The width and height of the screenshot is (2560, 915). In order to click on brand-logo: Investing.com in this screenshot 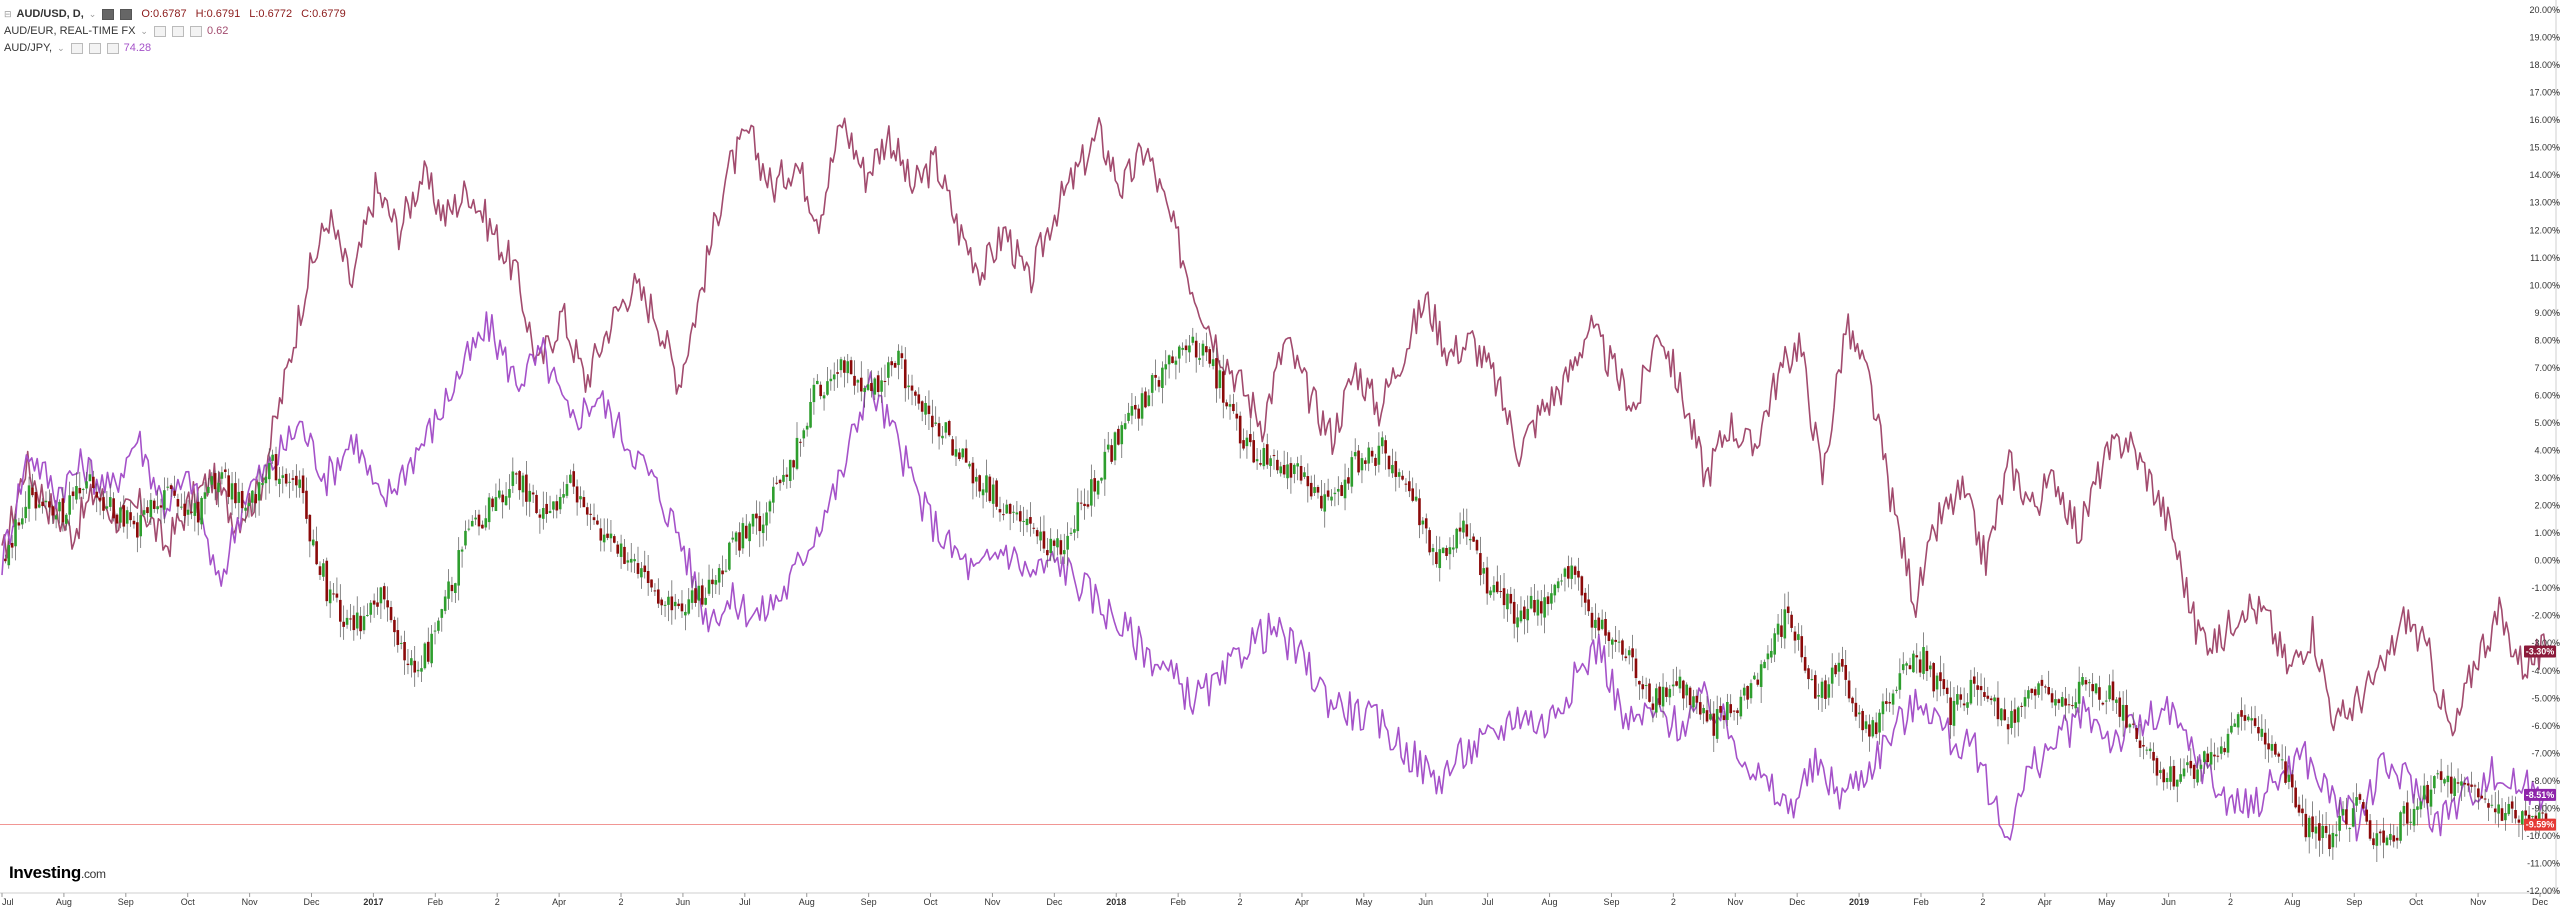, I will do `click(57, 873)`.